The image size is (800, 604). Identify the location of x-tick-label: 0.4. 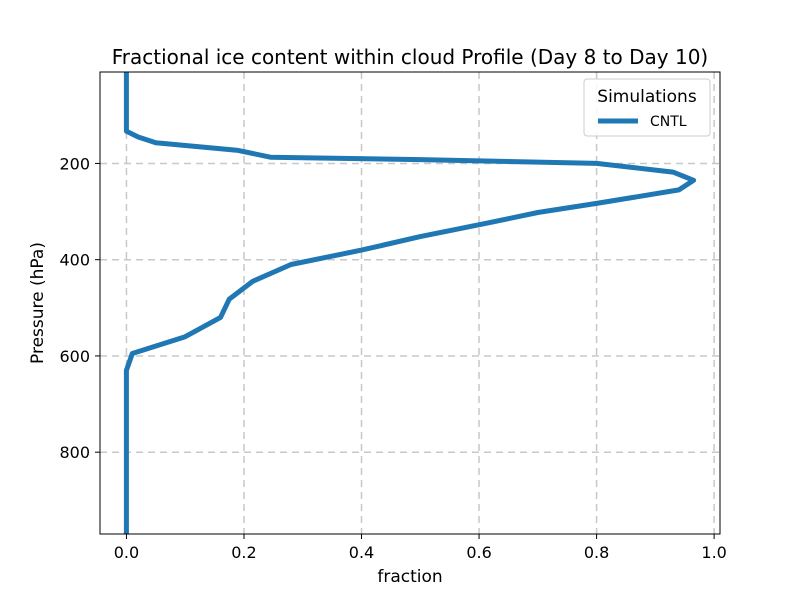
(361, 552).